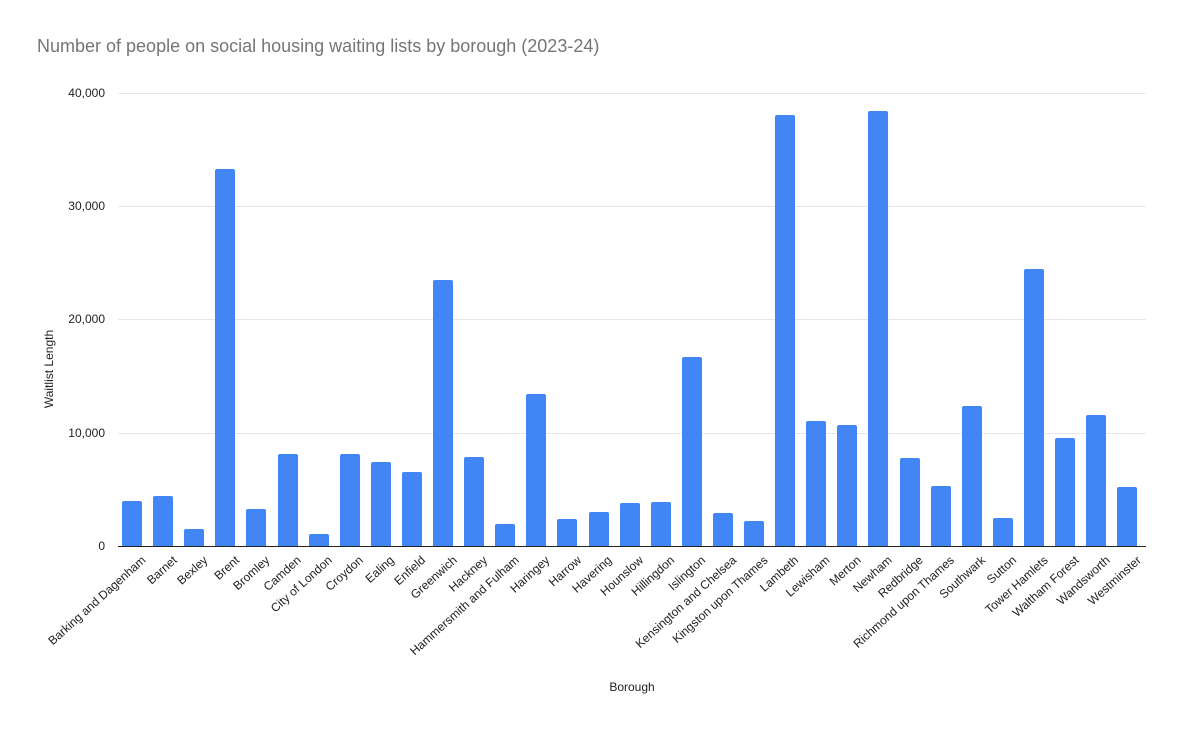 Image resolution: width=1182 pixels, height=731 pixels. Describe the element at coordinates (629, 524) in the screenshot. I see `bar-hounslow` at that location.